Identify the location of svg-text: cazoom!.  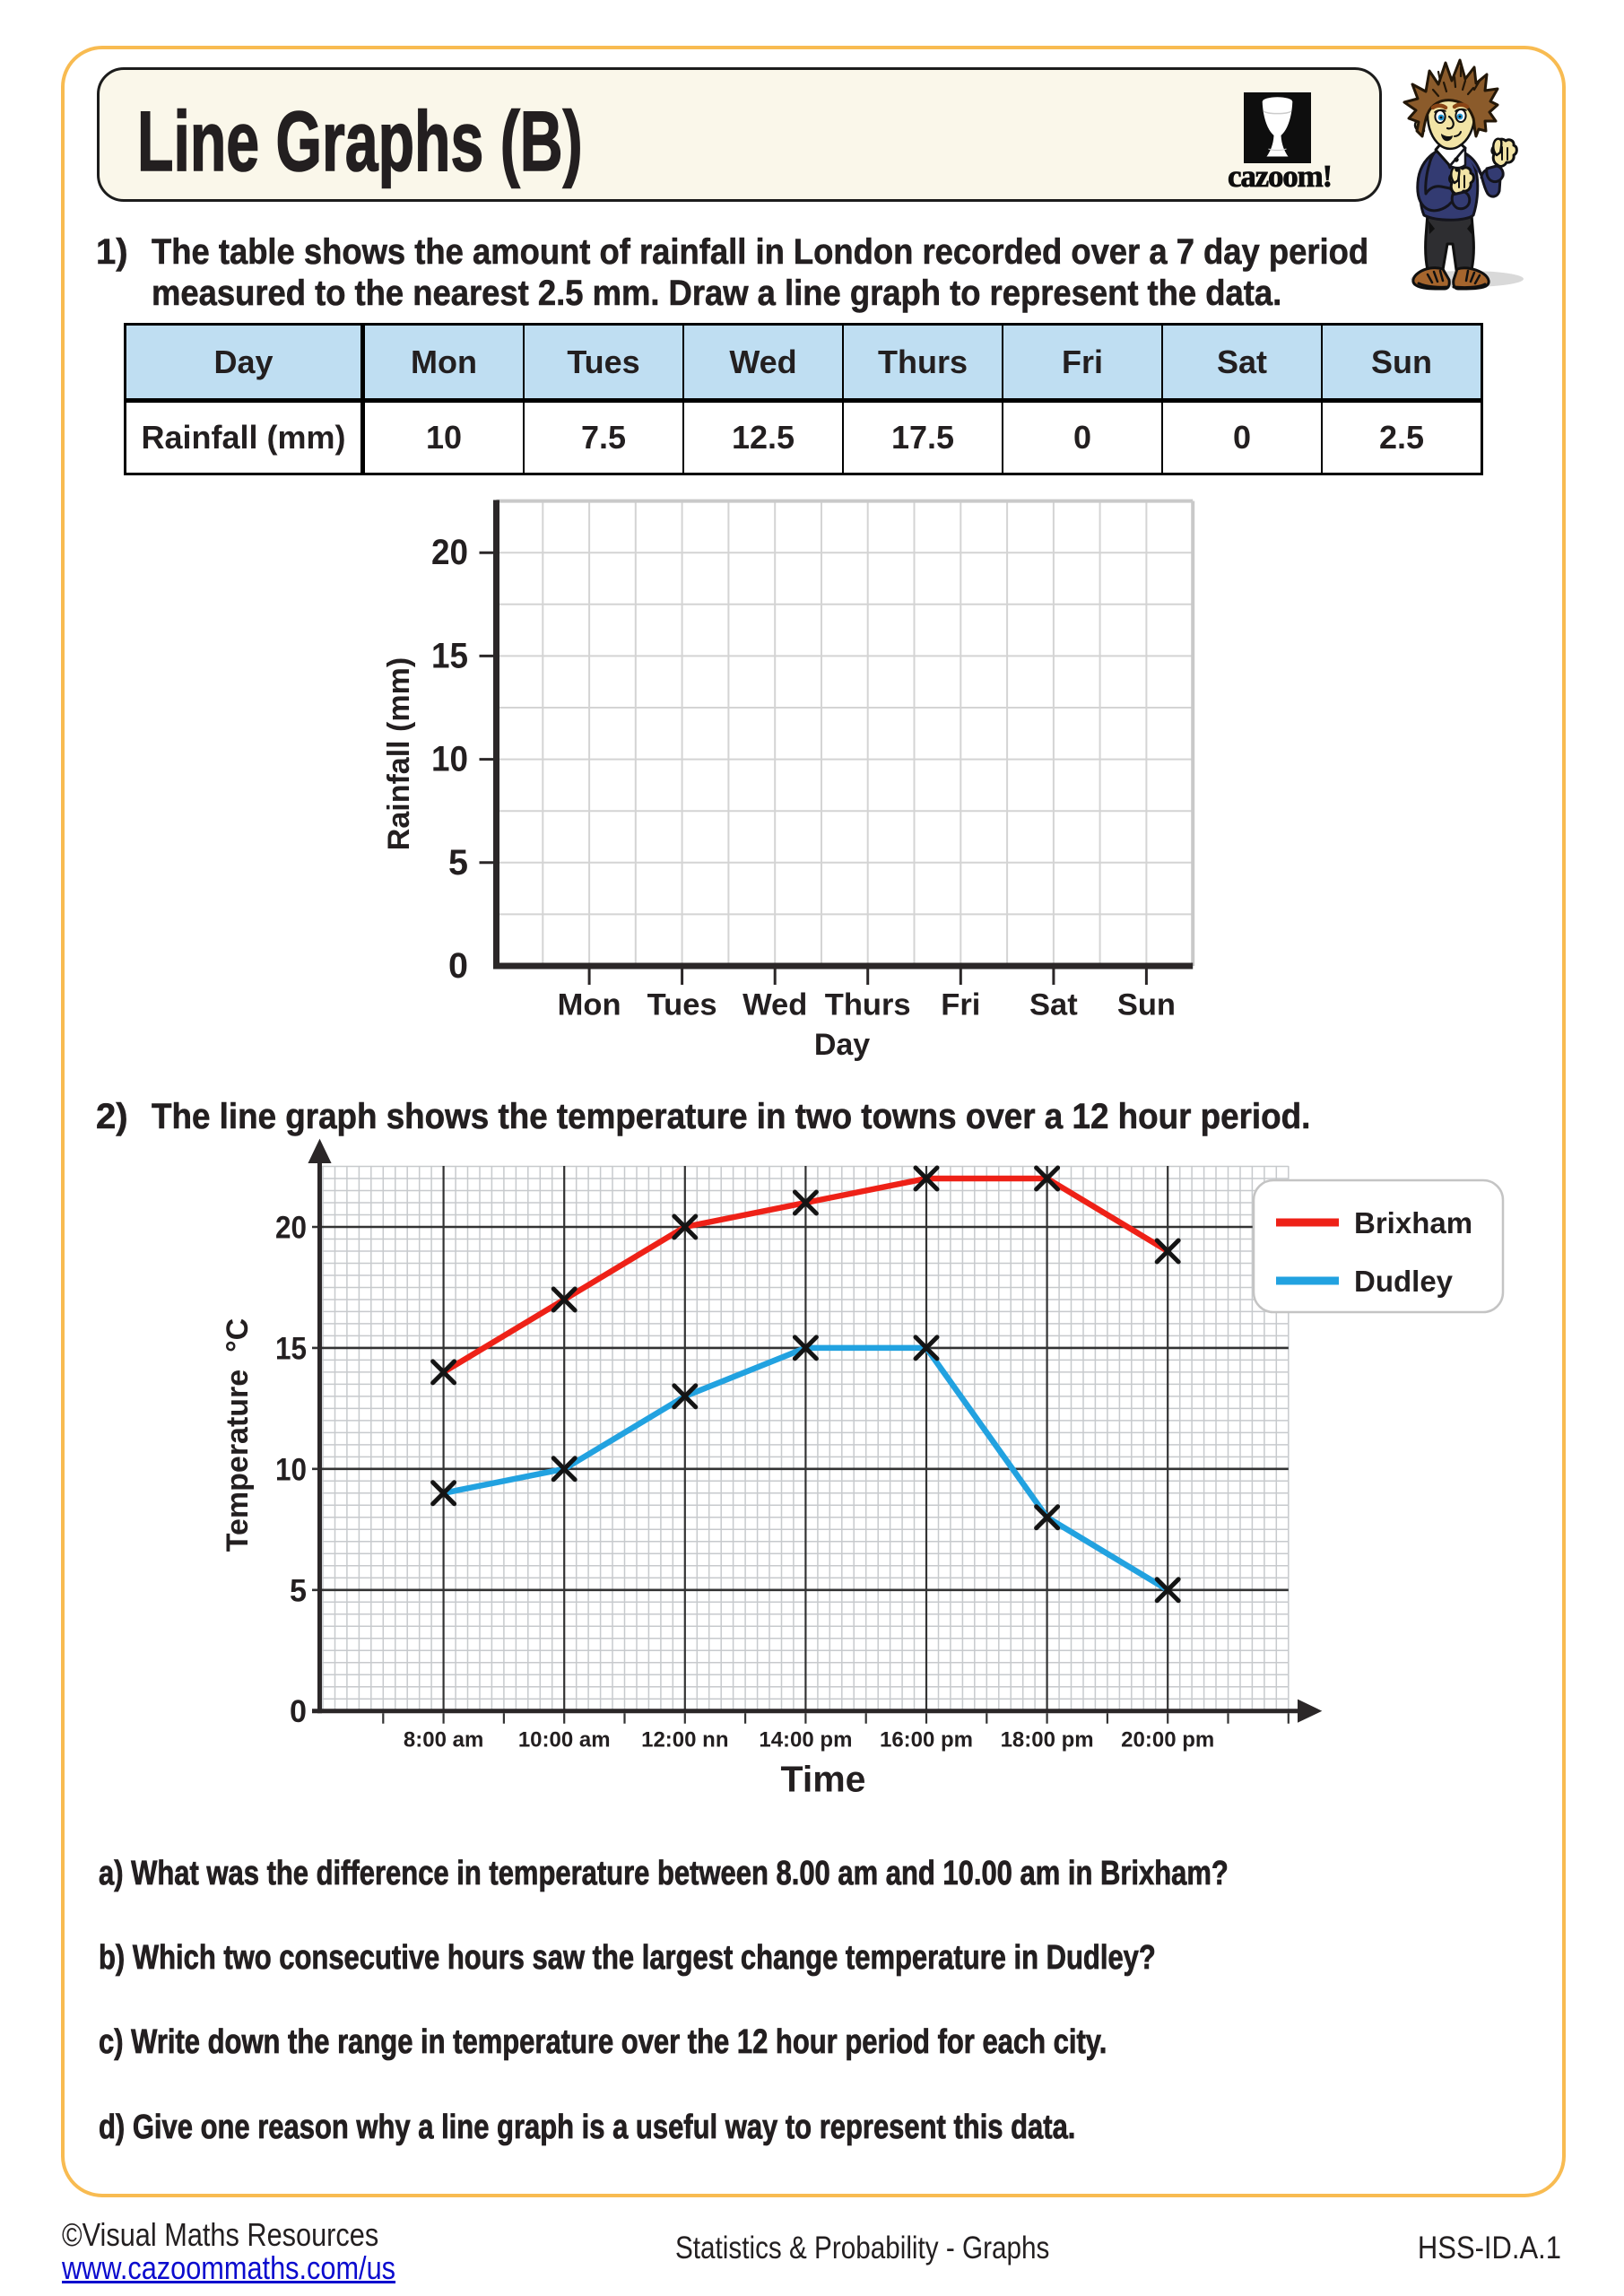
(1280, 176).